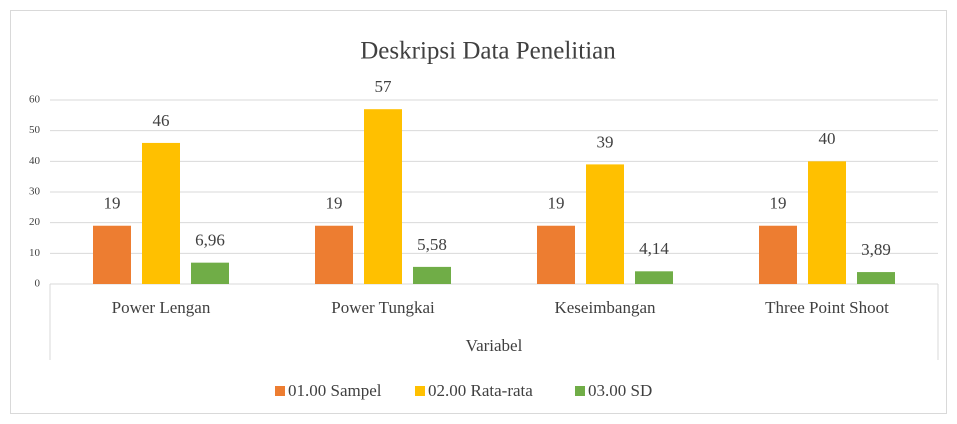 The width and height of the screenshot is (957, 424). I want to click on data-label: 5,58, so click(432, 244).